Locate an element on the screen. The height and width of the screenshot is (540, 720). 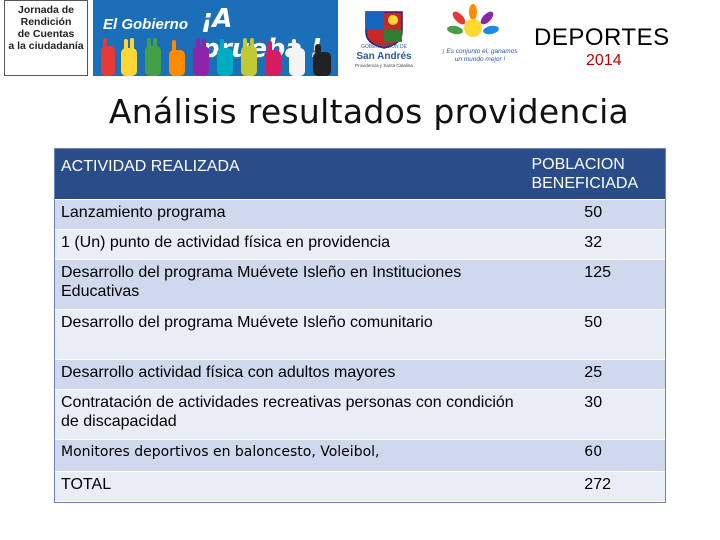
value-cell: 60 is located at coordinates (593, 452).